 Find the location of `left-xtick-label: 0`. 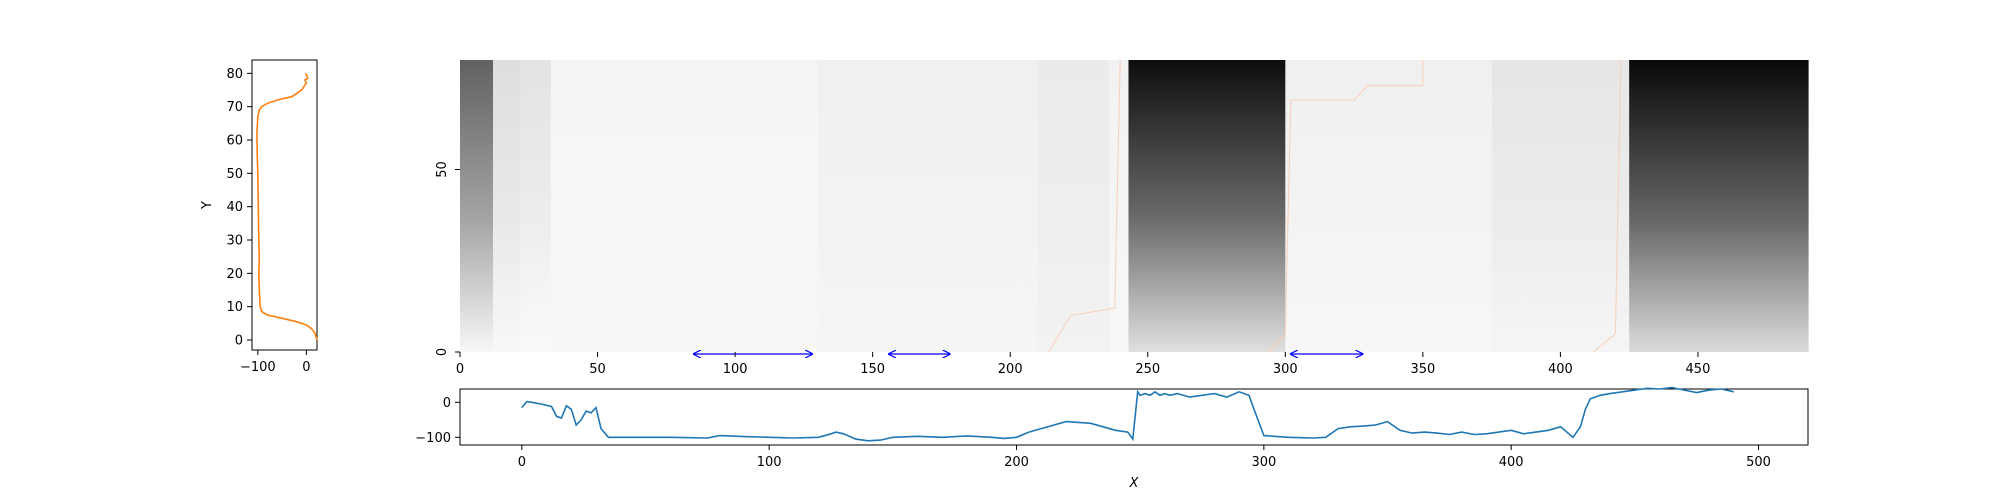

left-xtick-label: 0 is located at coordinates (306, 367).